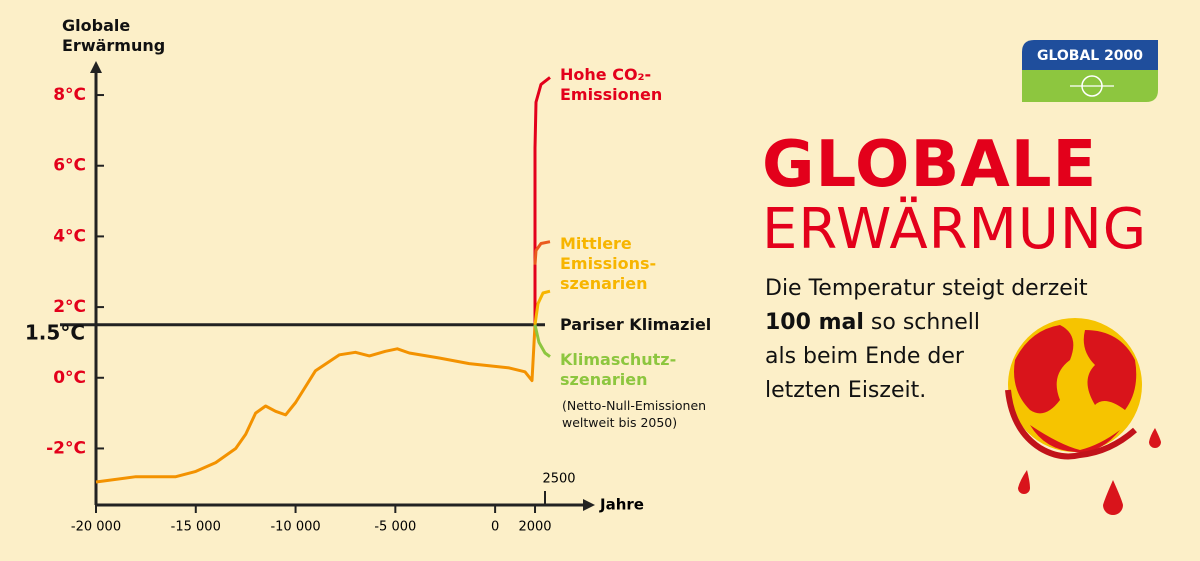  What do you see at coordinates (534, 527) in the screenshot?
I see `x-tick-label: 2000` at bounding box center [534, 527].